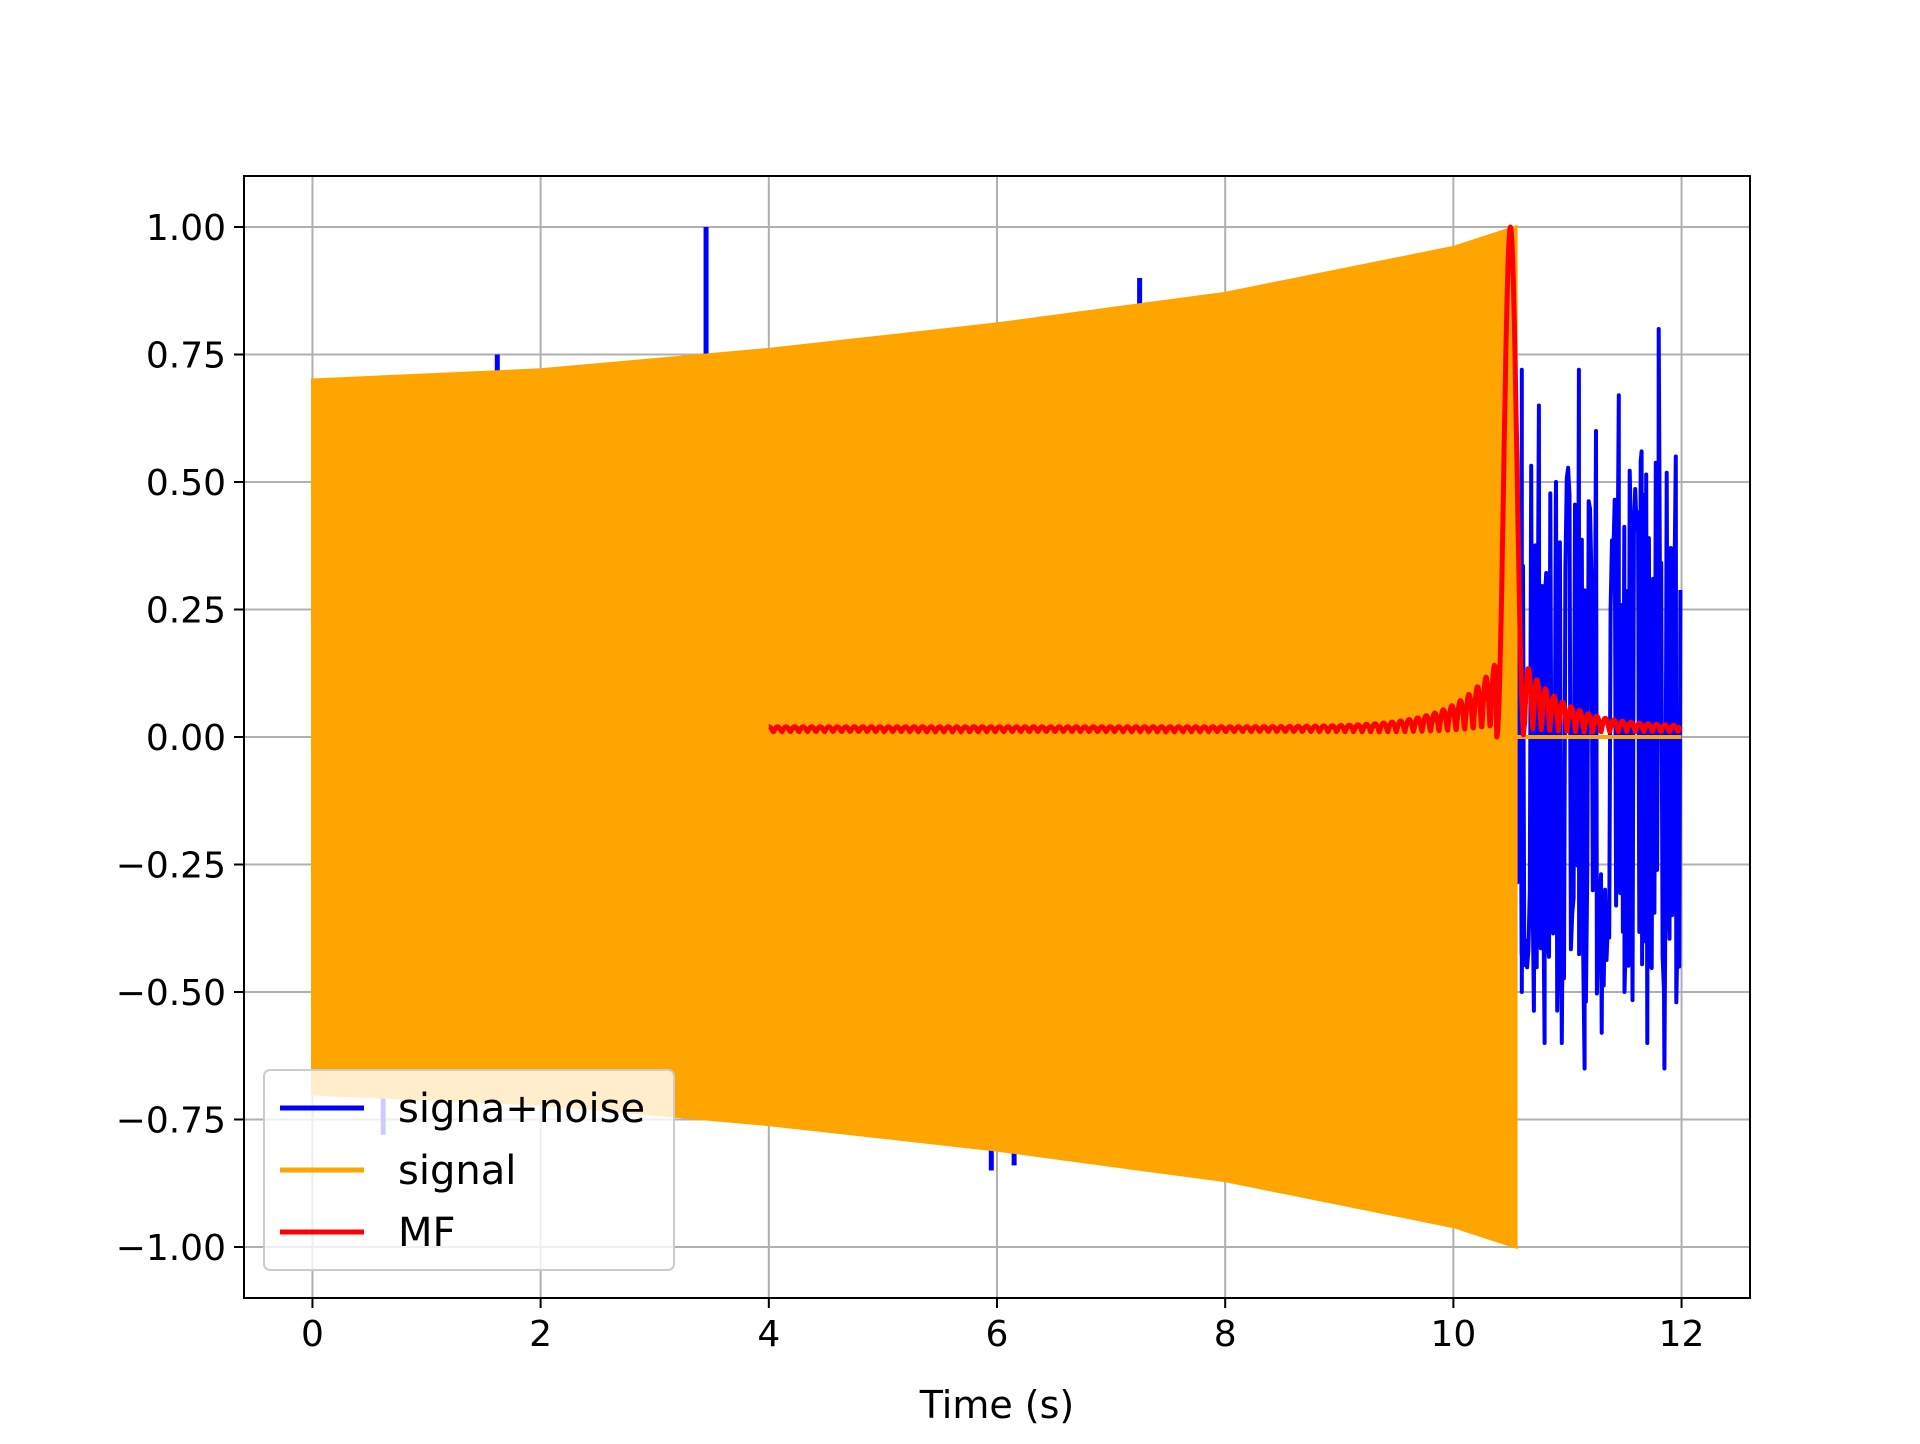 The height and width of the screenshot is (1444, 1920). What do you see at coordinates (186, 611) in the screenshot?
I see `y-tick-label: 0.25` at bounding box center [186, 611].